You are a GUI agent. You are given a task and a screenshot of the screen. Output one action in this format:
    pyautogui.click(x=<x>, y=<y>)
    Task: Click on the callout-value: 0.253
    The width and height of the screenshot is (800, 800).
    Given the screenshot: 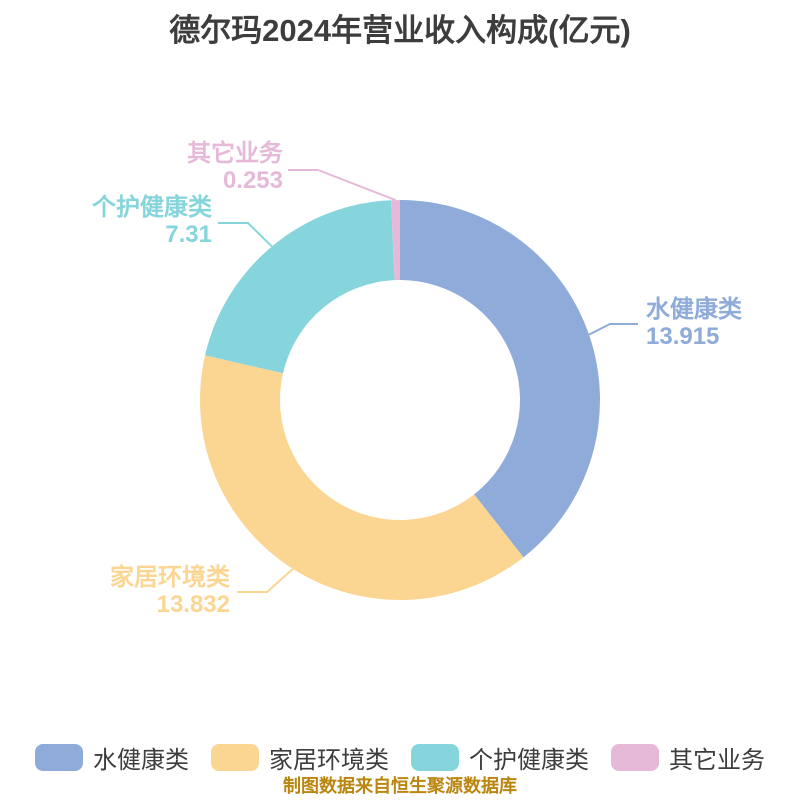 What is the action you would take?
    pyautogui.click(x=252, y=180)
    